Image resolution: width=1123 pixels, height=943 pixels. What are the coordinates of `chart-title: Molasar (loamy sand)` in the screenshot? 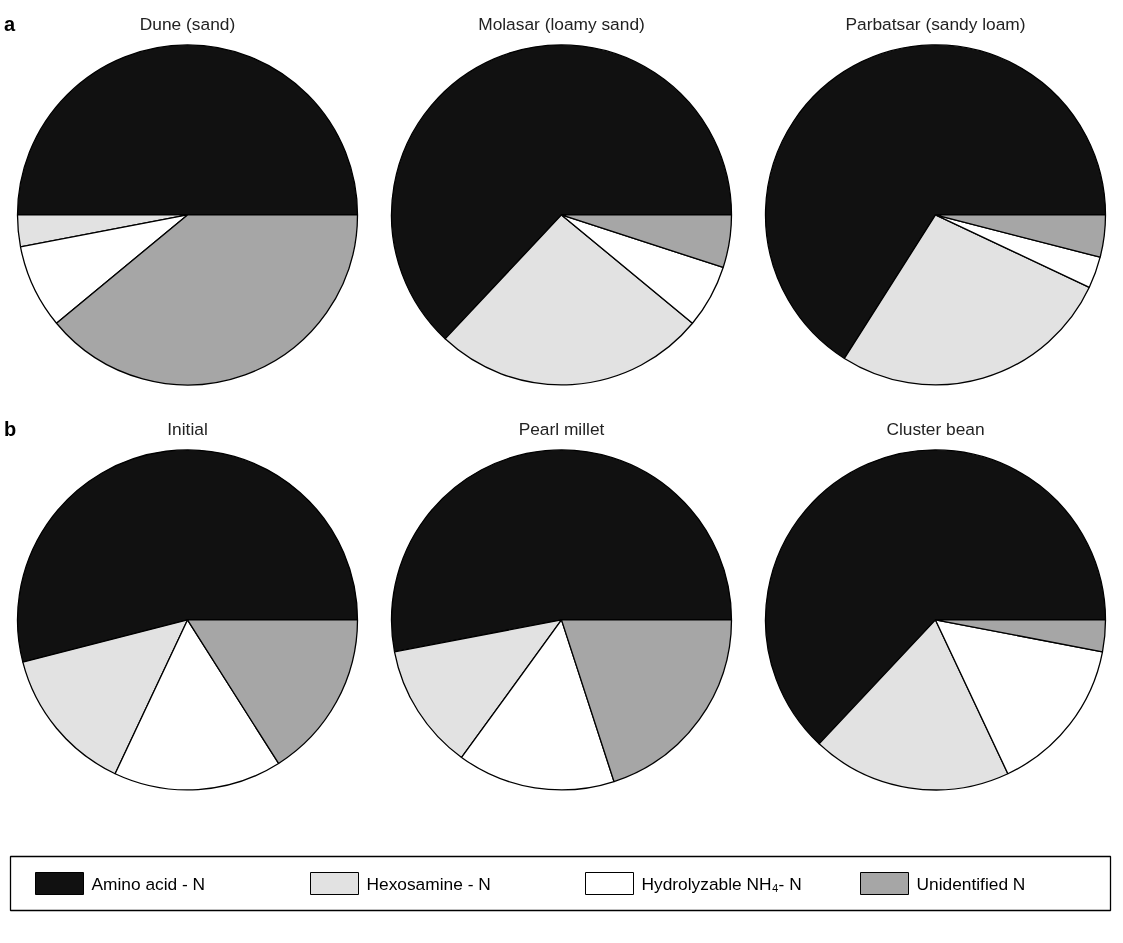 It's located at (561, 24).